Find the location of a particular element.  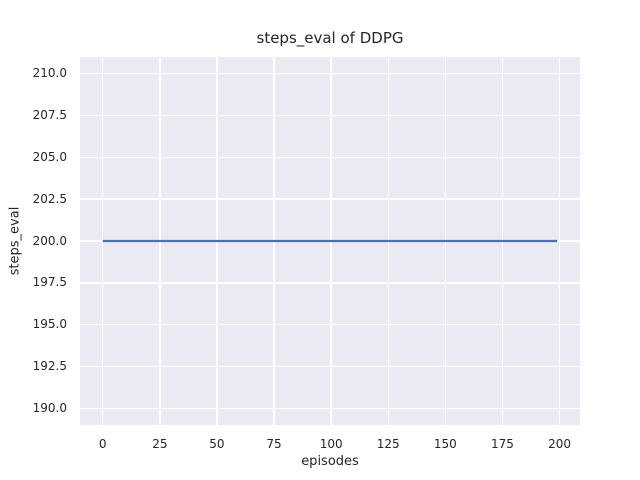

chart-title: steps_eval of DDPG is located at coordinates (330, 38).